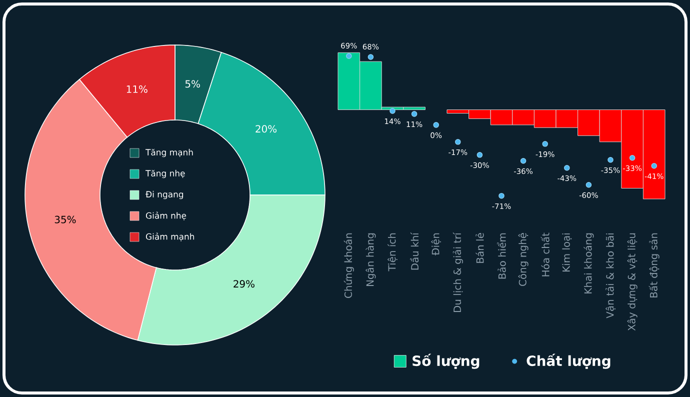 The width and height of the screenshot is (690, 397). Describe the element at coordinates (457, 272) in the screenshot. I see `x-tick-label: Du lịch & giải trí` at that location.